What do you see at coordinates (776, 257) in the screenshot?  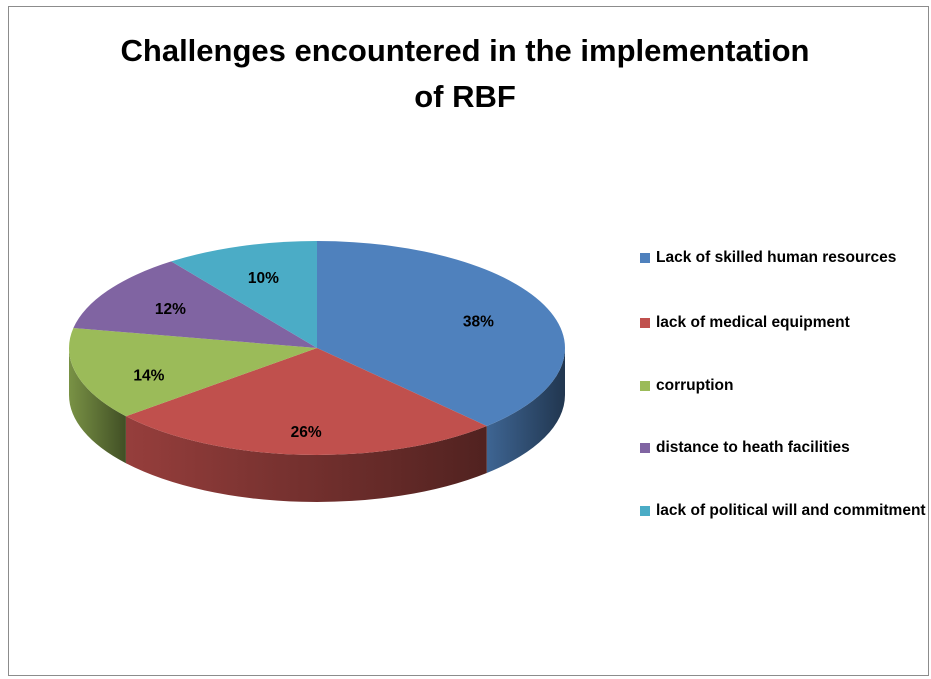 I see `legend-label: Lack of skilled human resources` at bounding box center [776, 257].